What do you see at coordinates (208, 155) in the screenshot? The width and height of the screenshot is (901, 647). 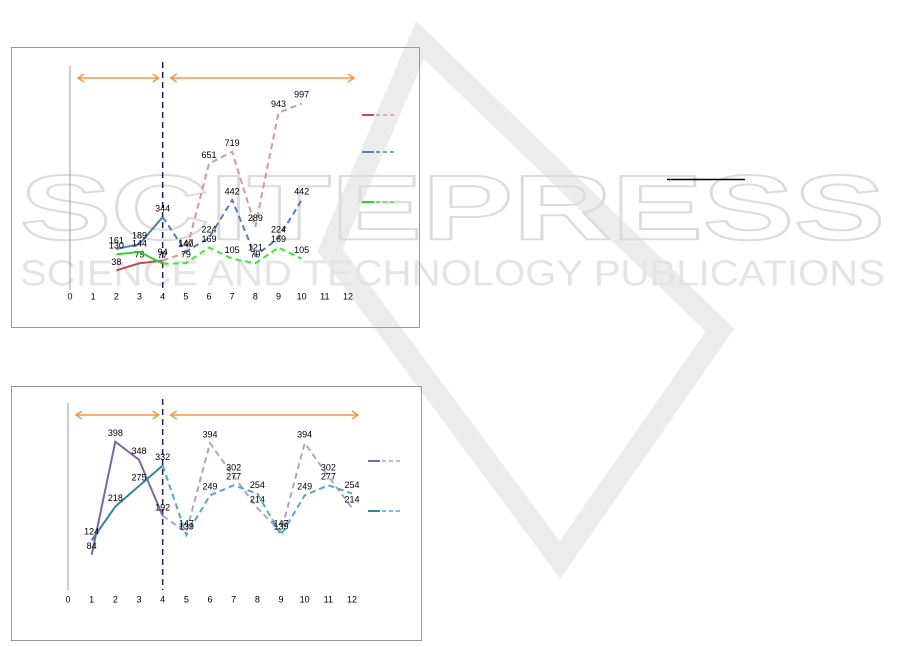 I see `data-label: 651` at bounding box center [208, 155].